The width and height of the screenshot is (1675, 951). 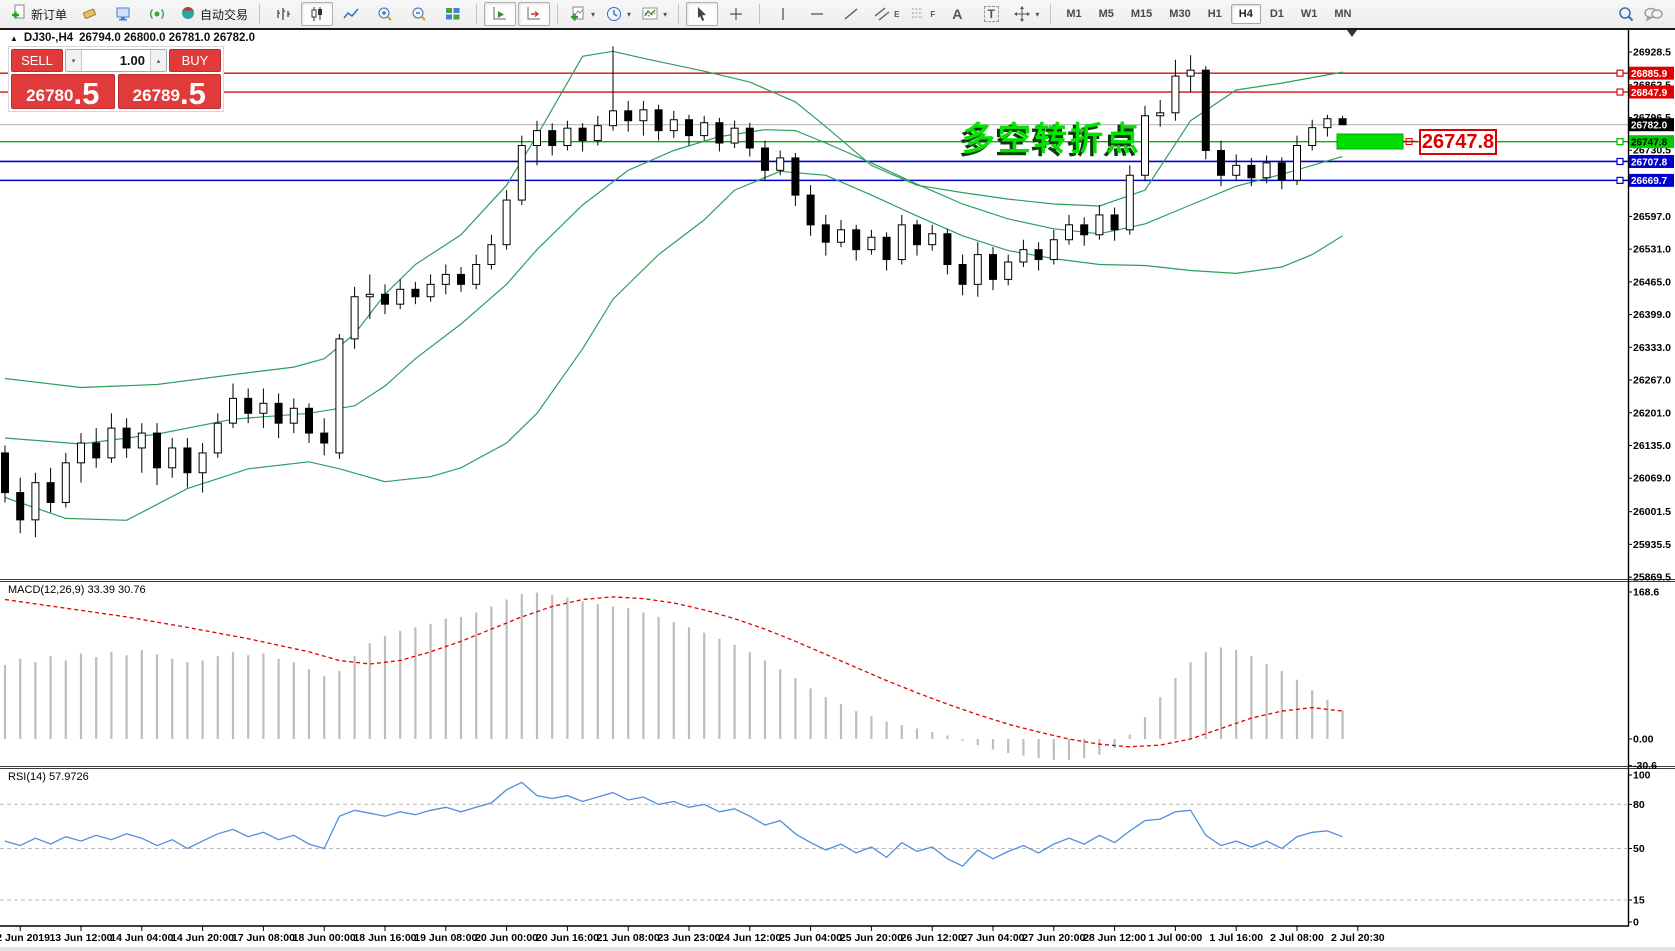 What do you see at coordinates (195, 60) in the screenshot?
I see `buy-button: BUY` at bounding box center [195, 60].